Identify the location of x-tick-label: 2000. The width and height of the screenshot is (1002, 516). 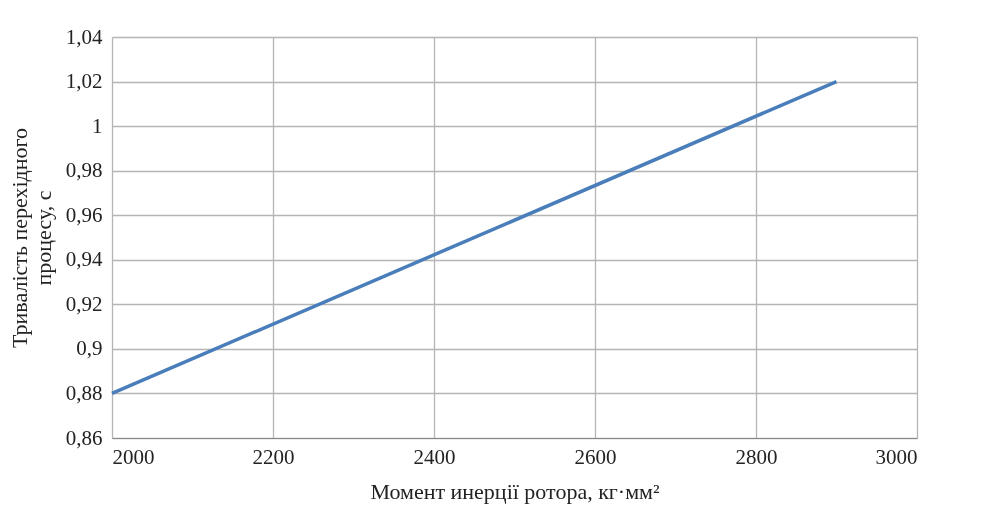
(133, 456).